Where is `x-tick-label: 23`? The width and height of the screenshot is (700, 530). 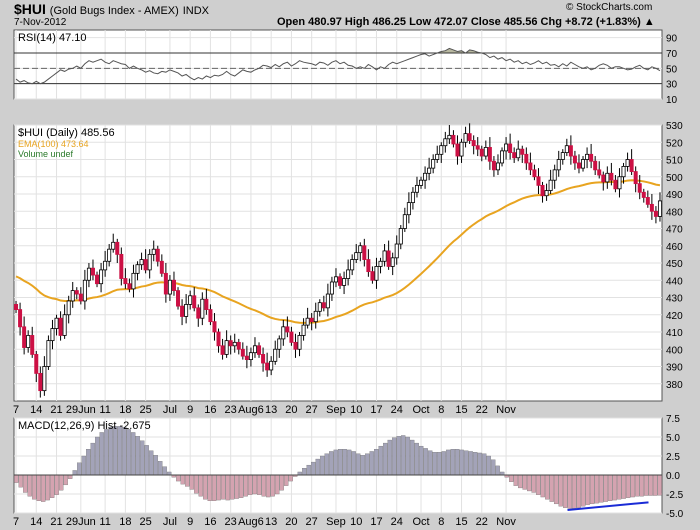 x-tick-label: 23 is located at coordinates (231, 410).